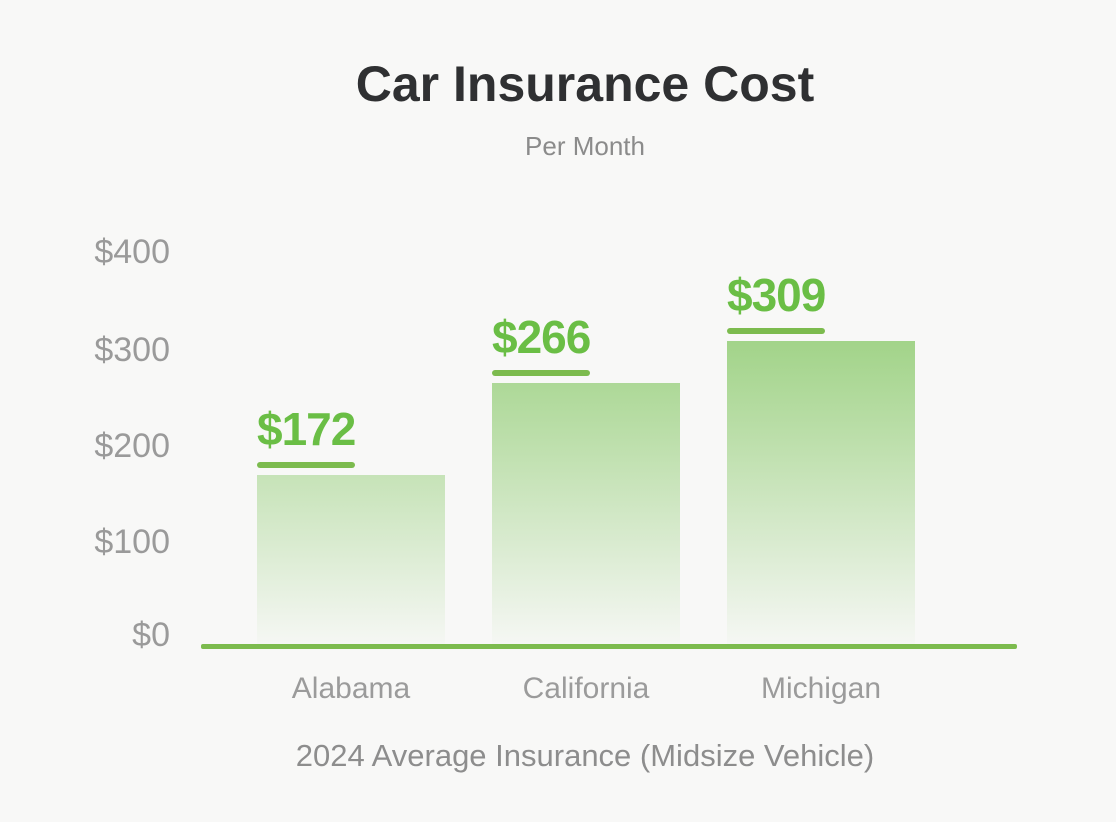 The width and height of the screenshot is (1116, 822). I want to click on value-annotation: $172, so click(306, 439).